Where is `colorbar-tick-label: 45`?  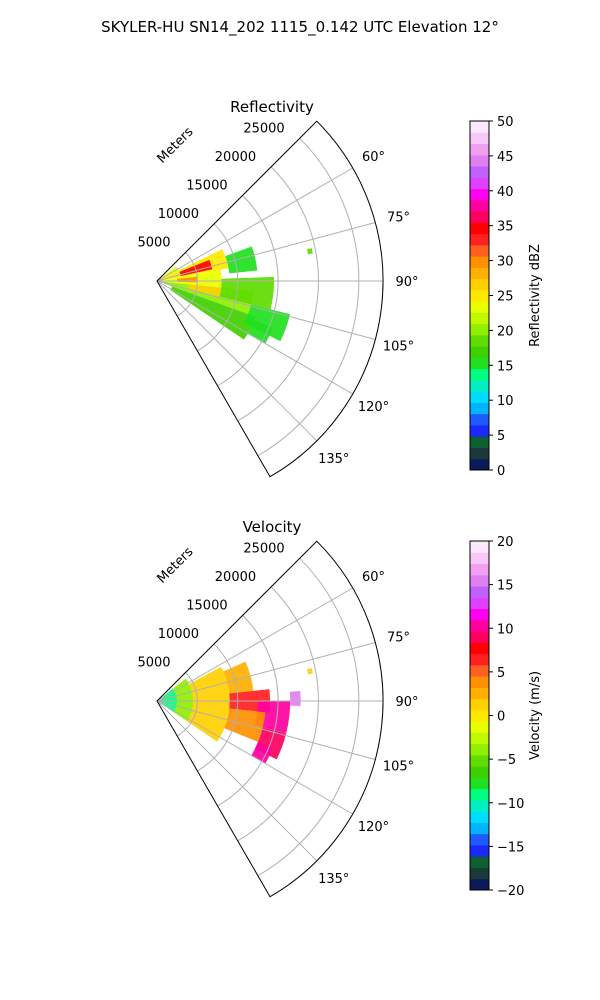 colorbar-tick-label: 45 is located at coordinates (505, 157).